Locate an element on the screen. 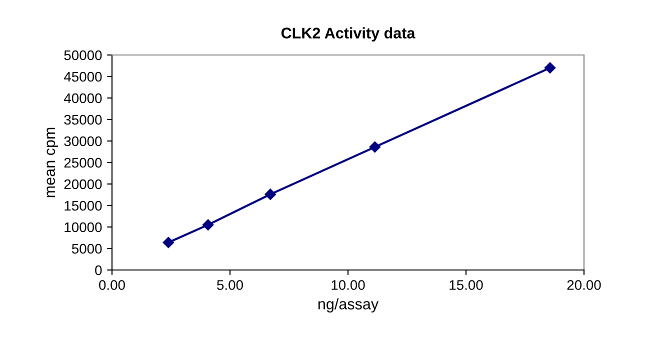 The image size is (650, 342). y-tick-label: 5000 is located at coordinates (87, 249).